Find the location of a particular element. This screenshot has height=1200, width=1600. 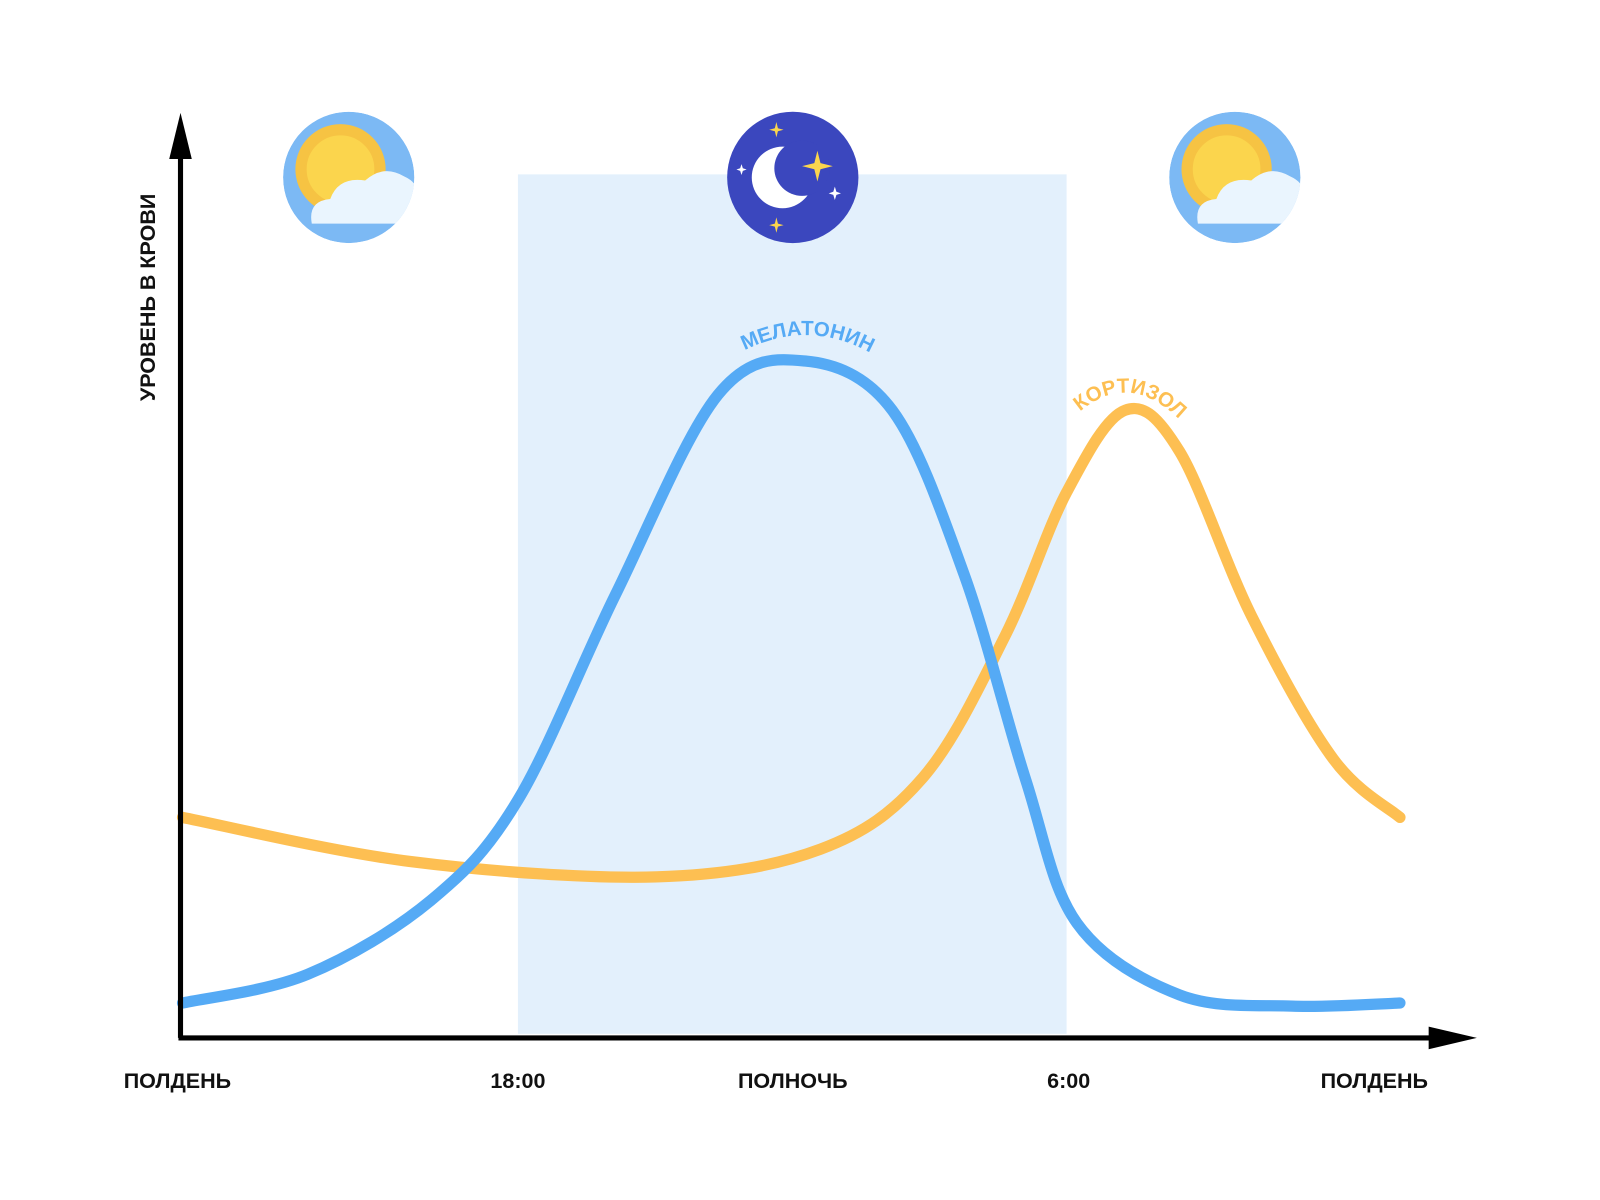

night-icon is located at coordinates (793, 177).